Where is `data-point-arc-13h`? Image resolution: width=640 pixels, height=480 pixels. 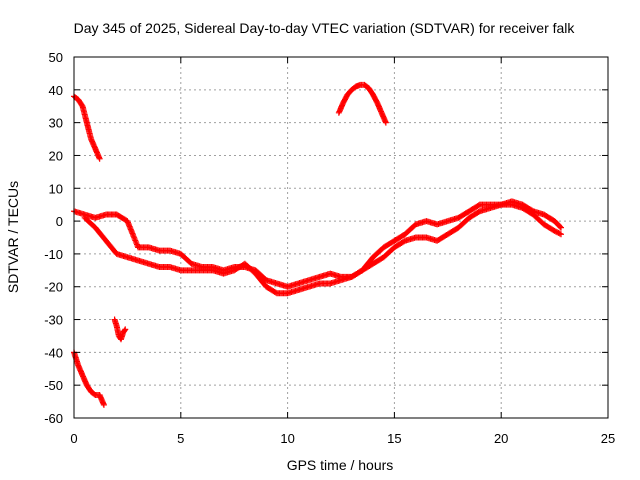
data-point-arc-13h is located at coordinates (385, 122).